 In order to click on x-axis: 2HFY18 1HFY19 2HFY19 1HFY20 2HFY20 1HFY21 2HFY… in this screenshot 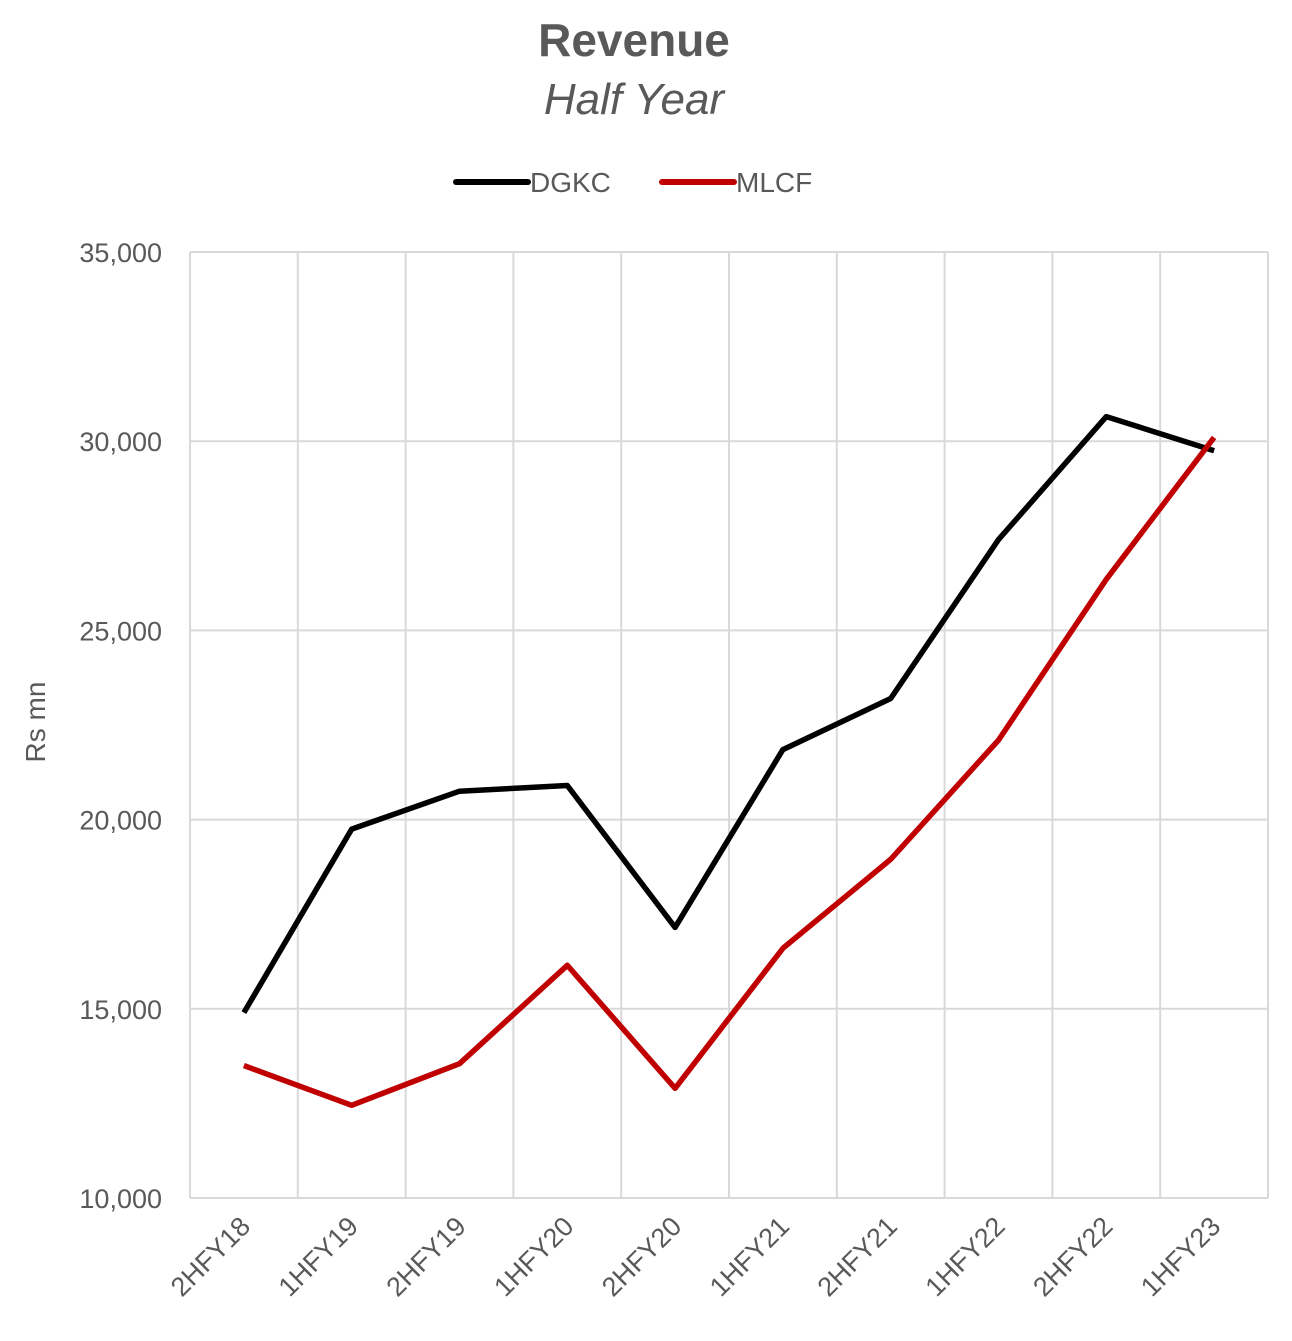, I will do `click(695, 1256)`.